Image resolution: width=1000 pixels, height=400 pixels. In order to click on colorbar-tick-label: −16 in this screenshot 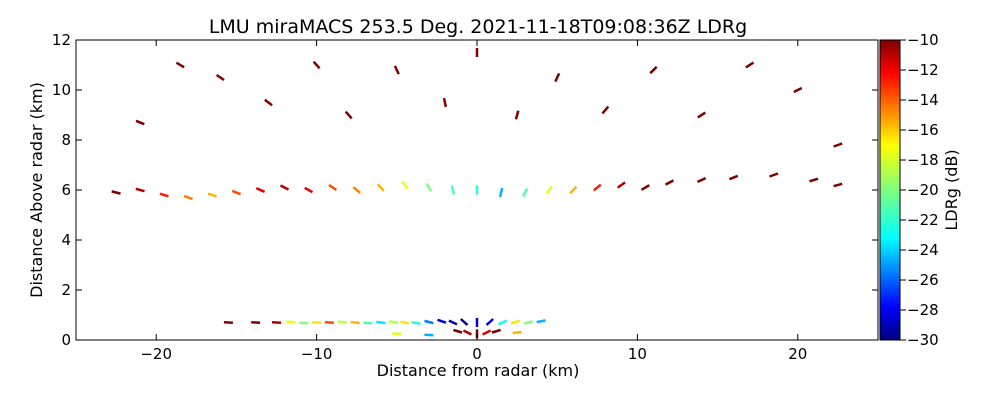, I will do `click(923, 130)`.